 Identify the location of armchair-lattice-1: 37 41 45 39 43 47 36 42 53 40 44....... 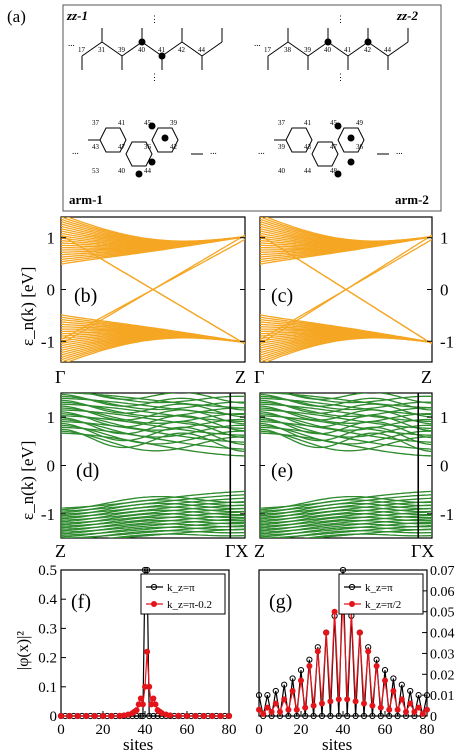
(144, 148).